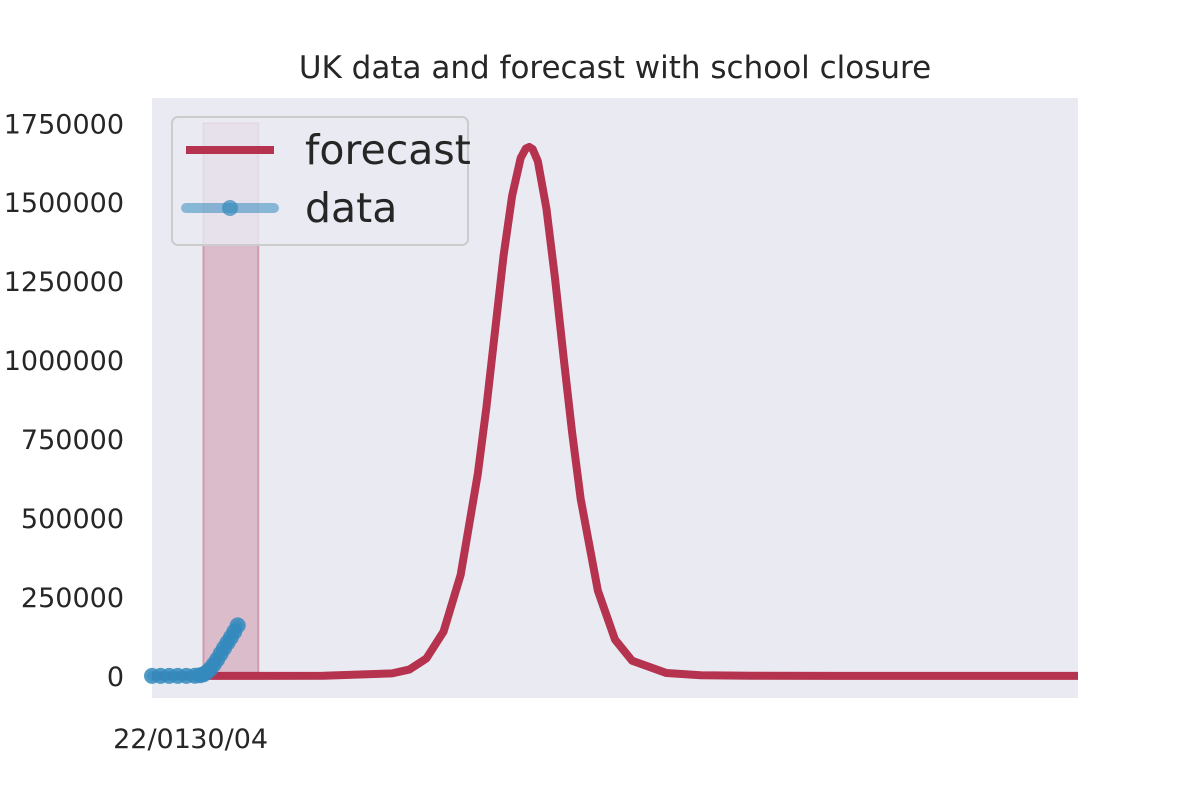  What do you see at coordinates (615, 68) in the screenshot?
I see `chart-title: UK data and forecast with school closure` at bounding box center [615, 68].